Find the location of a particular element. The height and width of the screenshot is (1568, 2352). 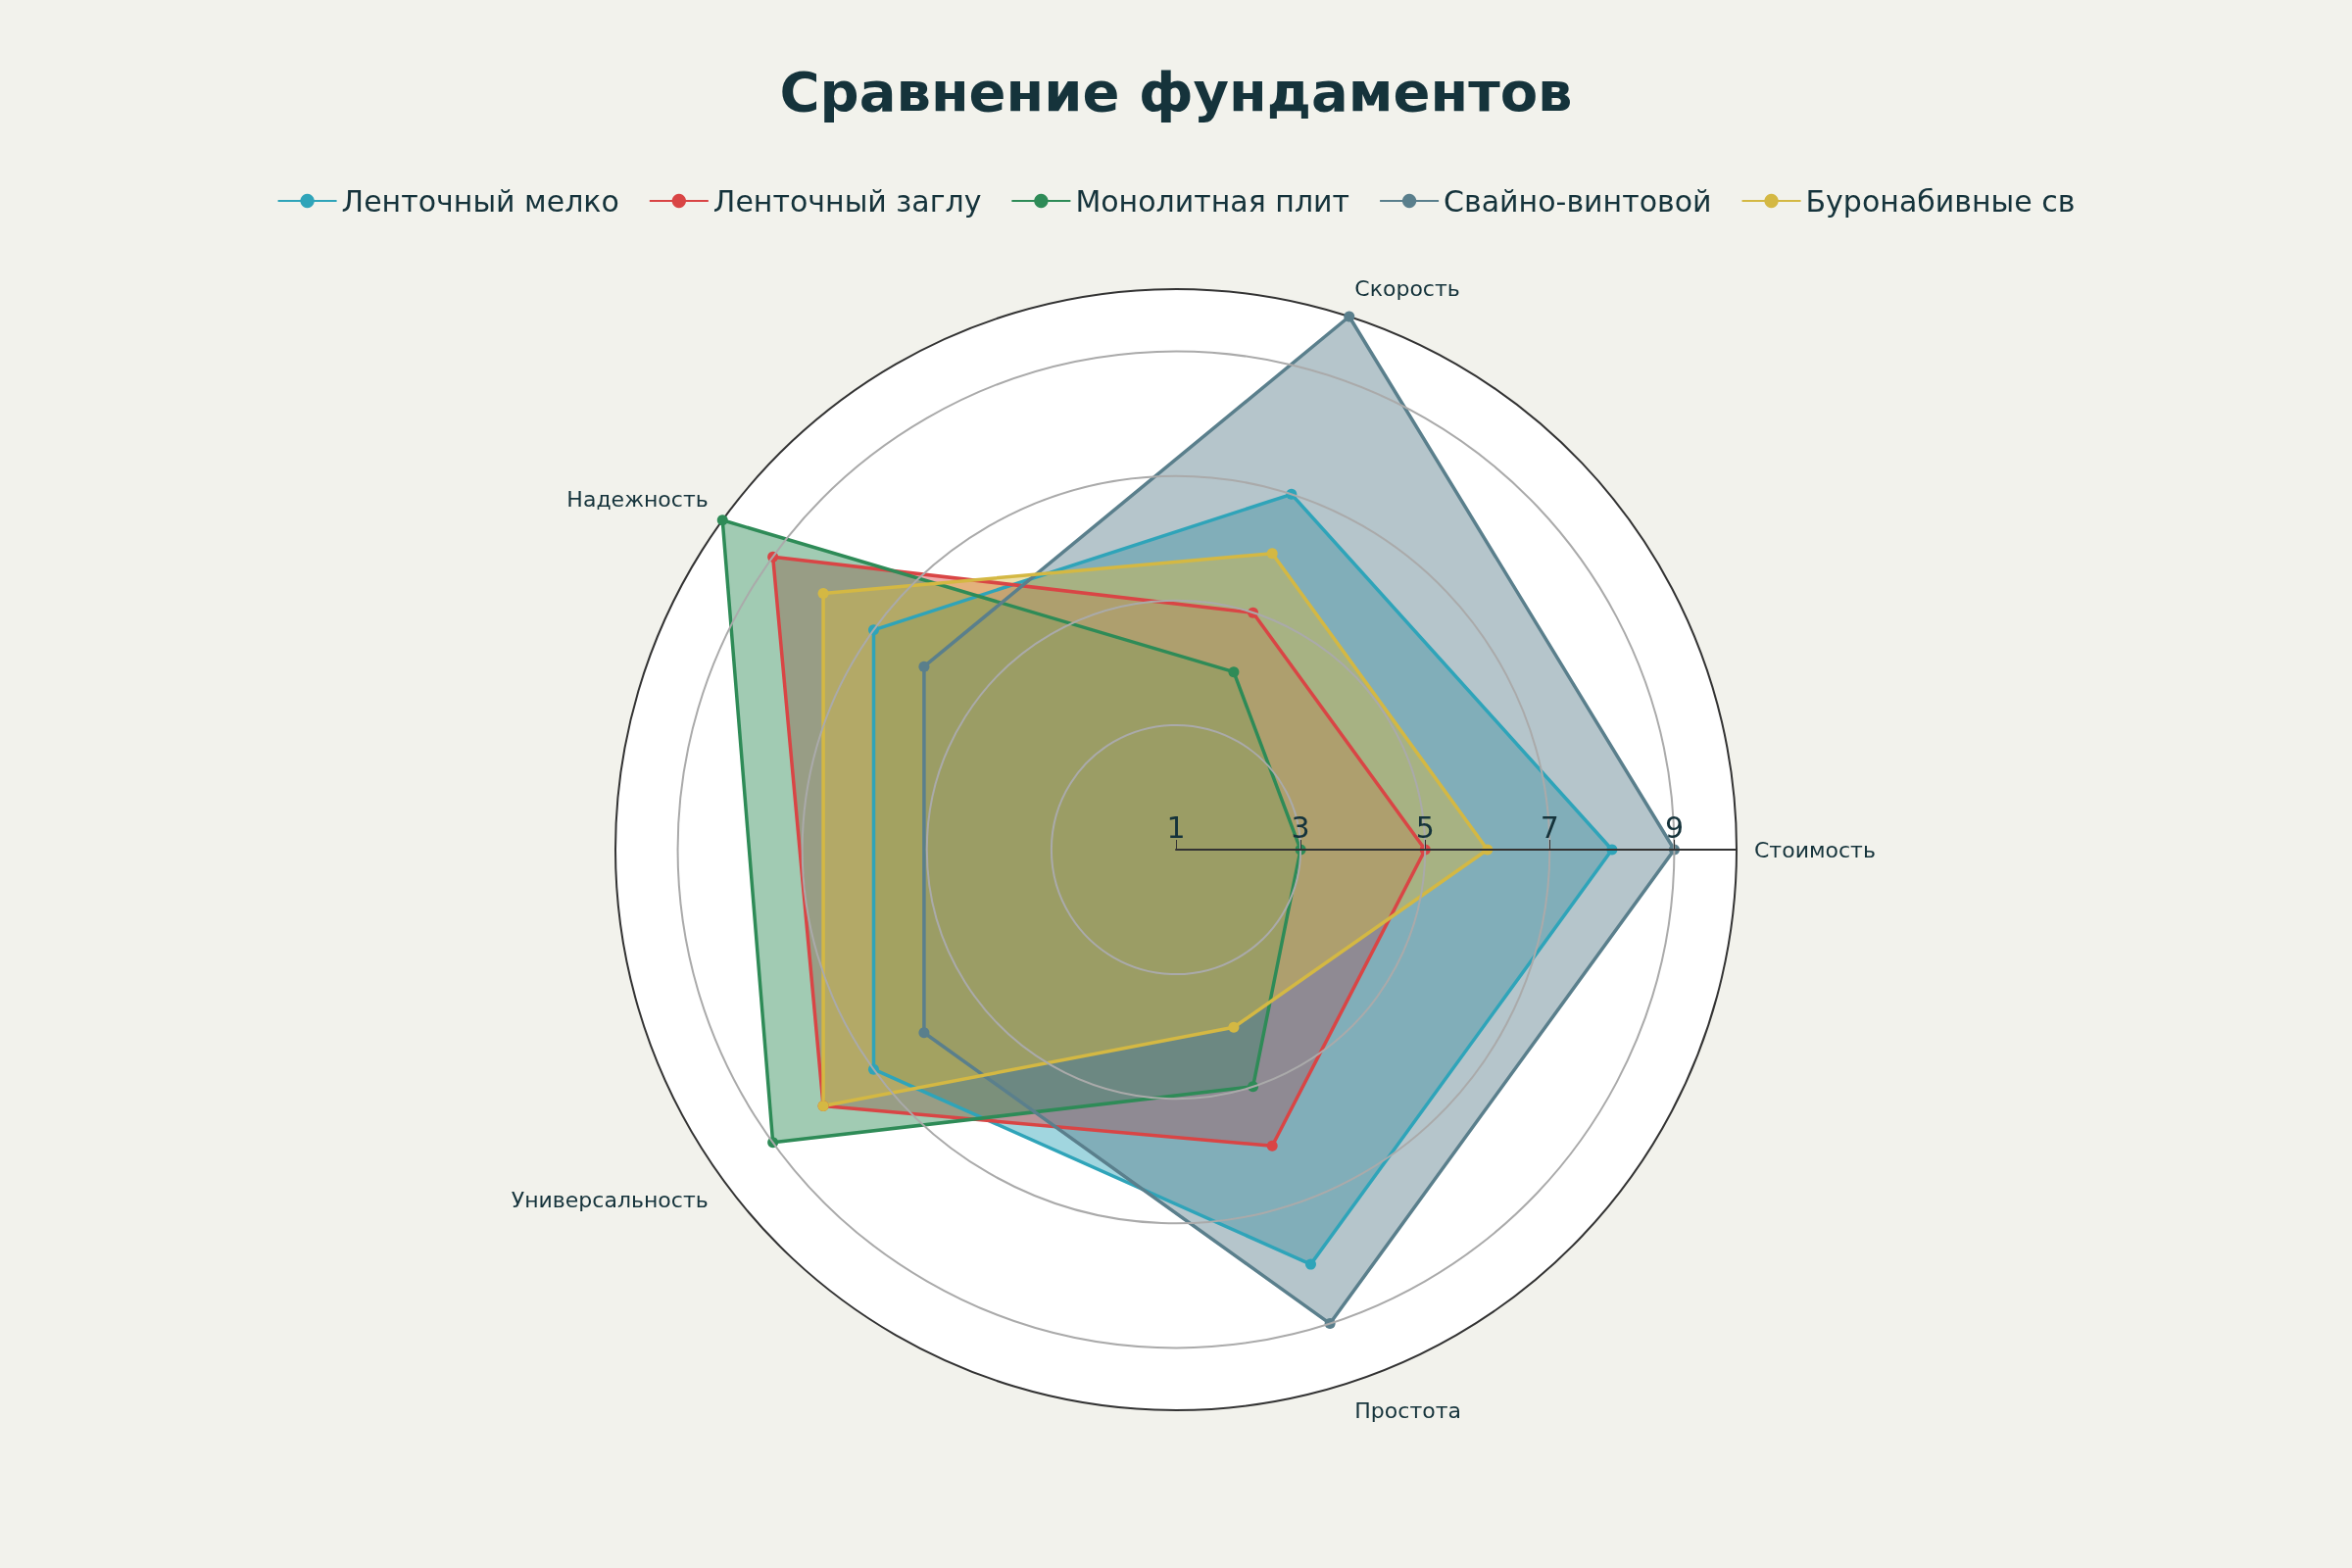

spoke-label: Простота is located at coordinates (1407, 1410).